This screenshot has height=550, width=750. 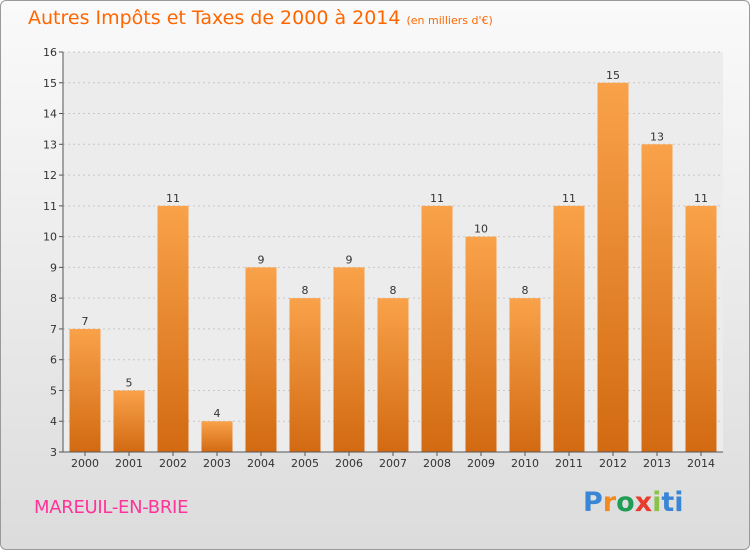 I want to click on logo-letter: r, so click(x=609, y=502).